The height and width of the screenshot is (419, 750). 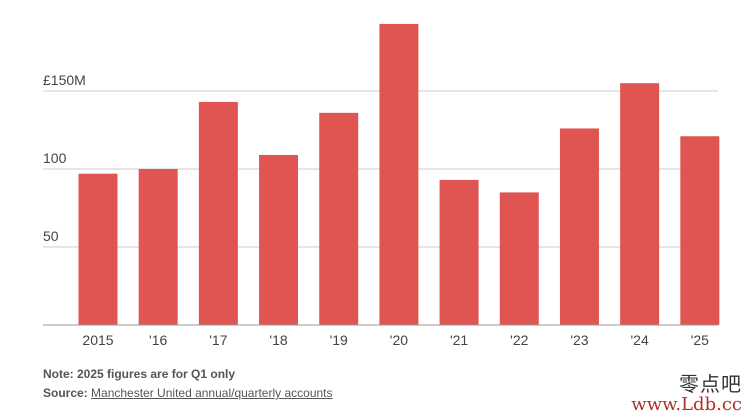 I want to click on x-tick-label: 2015, so click(x=97, y=340).